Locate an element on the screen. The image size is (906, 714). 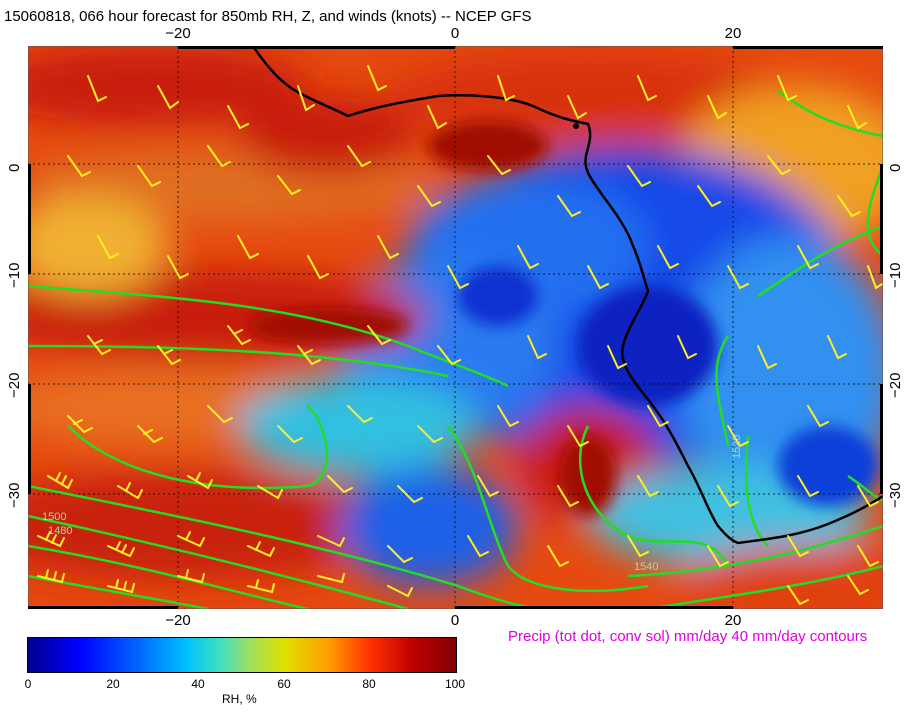
lat-tick-left: 0 is located at coordinates (14, 167).